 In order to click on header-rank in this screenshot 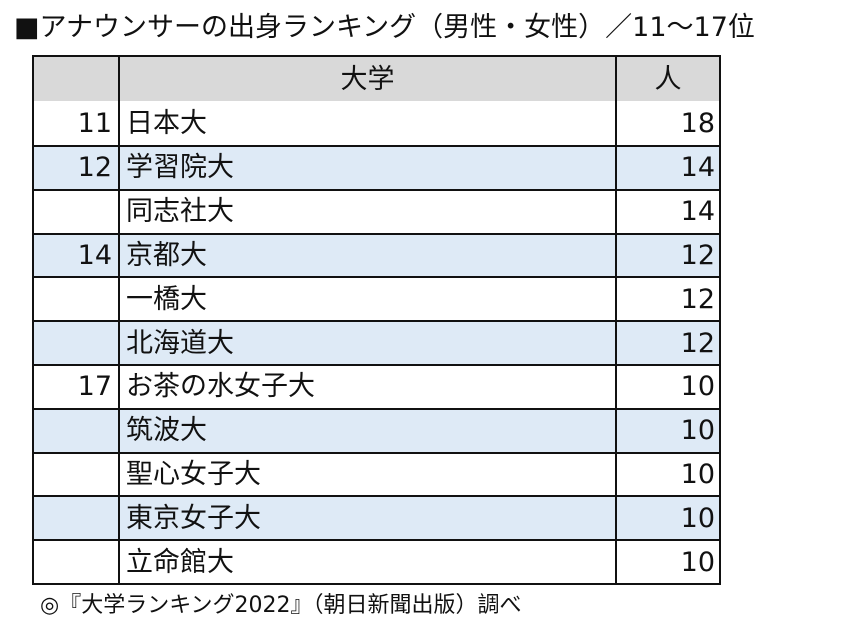, I will do `click(77, 79)`.